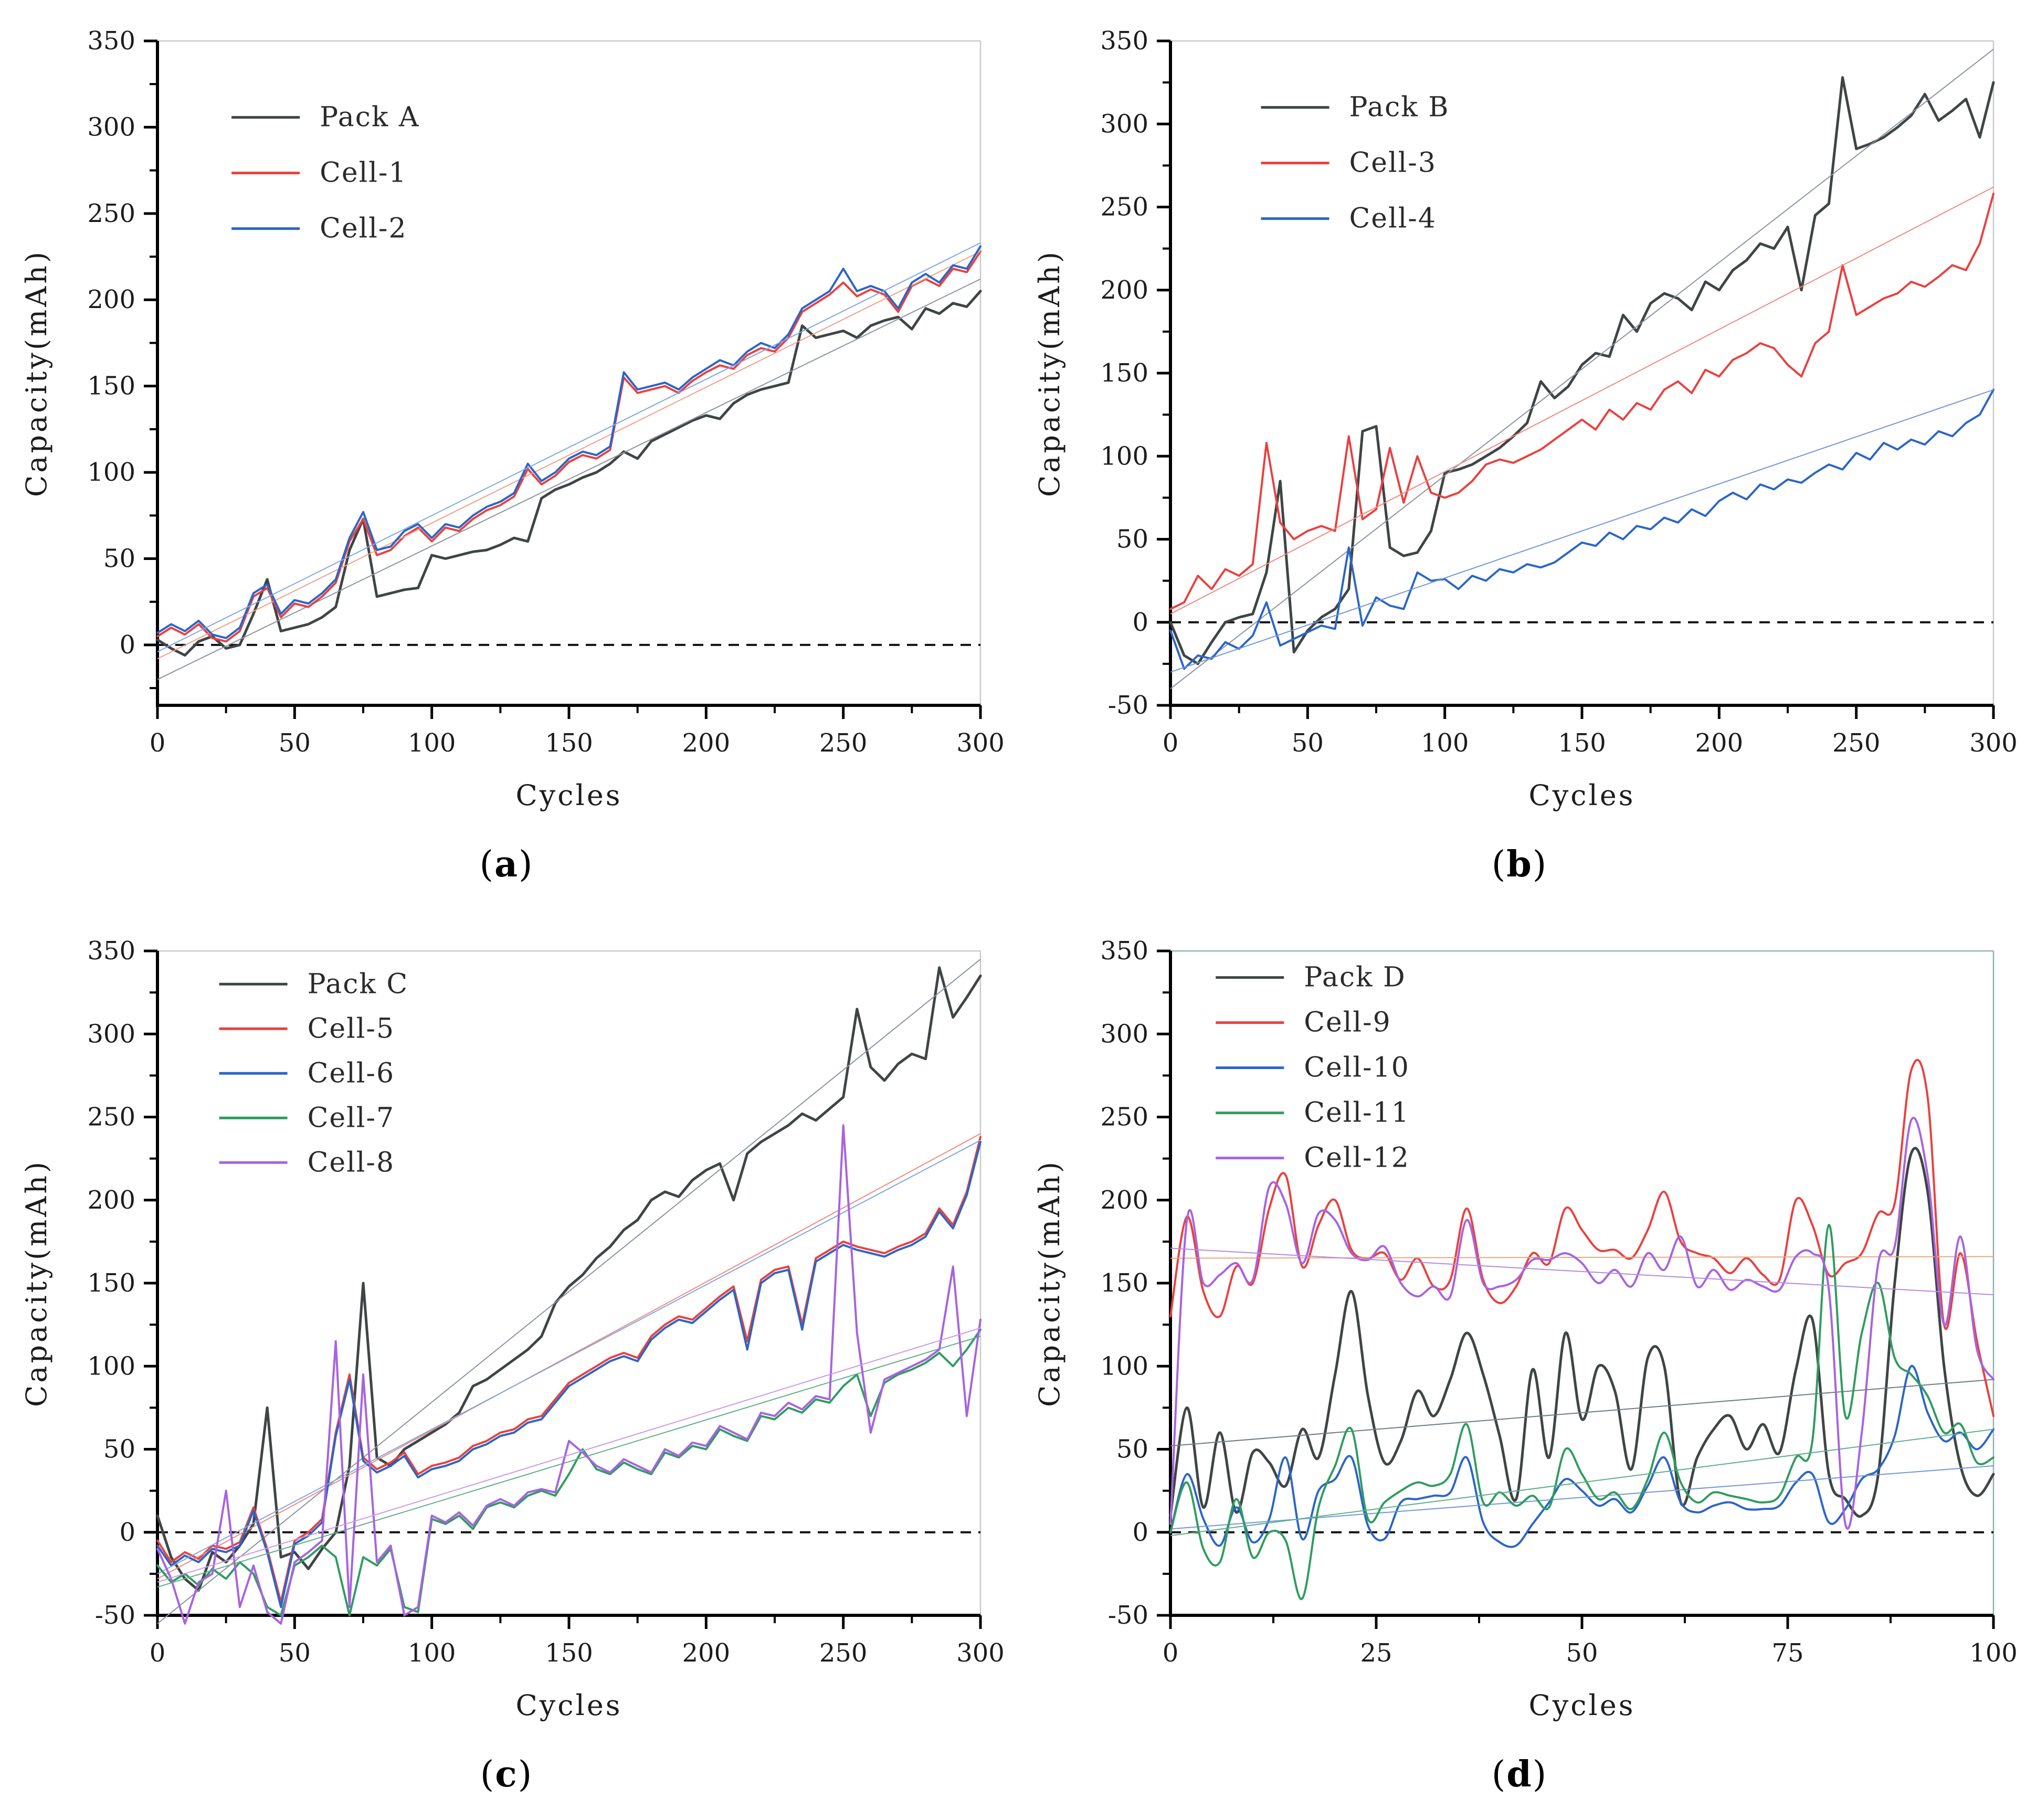 This screenshot has width=2026, height=1820. What do you see at coordinates (1540, 864) in the screenshot?
I see `caption-b-close: )` at bounding box center [1540, 864].